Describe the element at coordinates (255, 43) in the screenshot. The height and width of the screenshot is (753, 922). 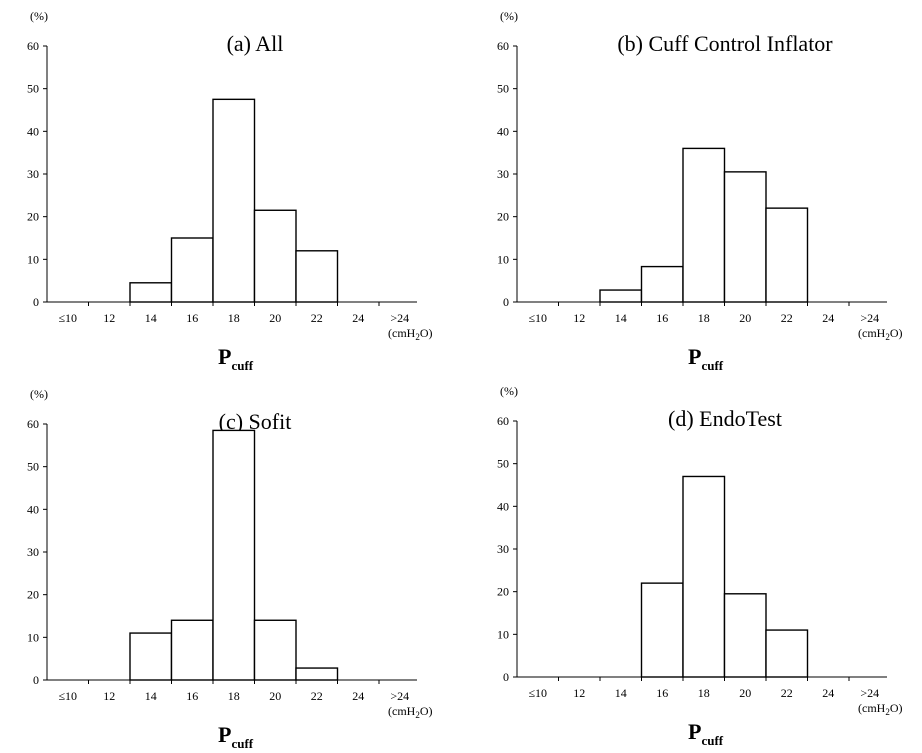
I see `chart-title: (a) All` at that location.